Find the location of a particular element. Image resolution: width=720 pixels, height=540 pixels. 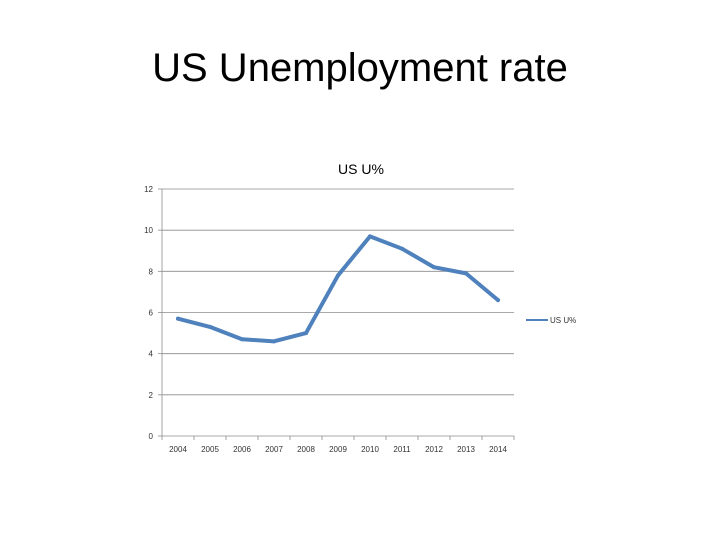

y-tick-label-4: 4 is located at coordinates (151, 354).